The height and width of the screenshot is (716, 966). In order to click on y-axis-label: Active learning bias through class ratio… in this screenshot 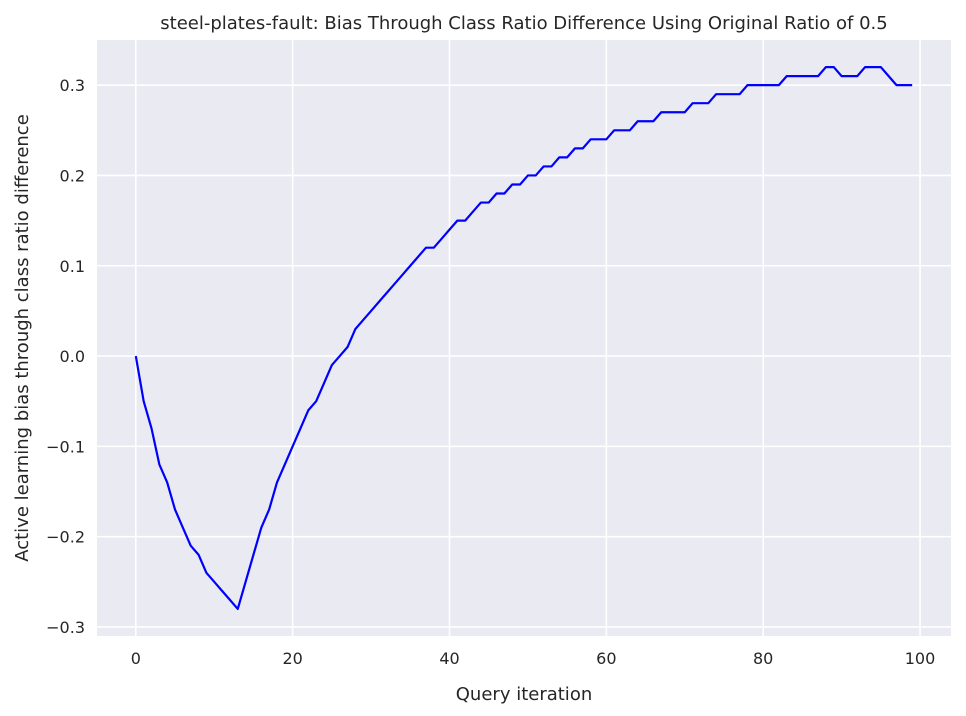, I will do `click(22, 338)`.